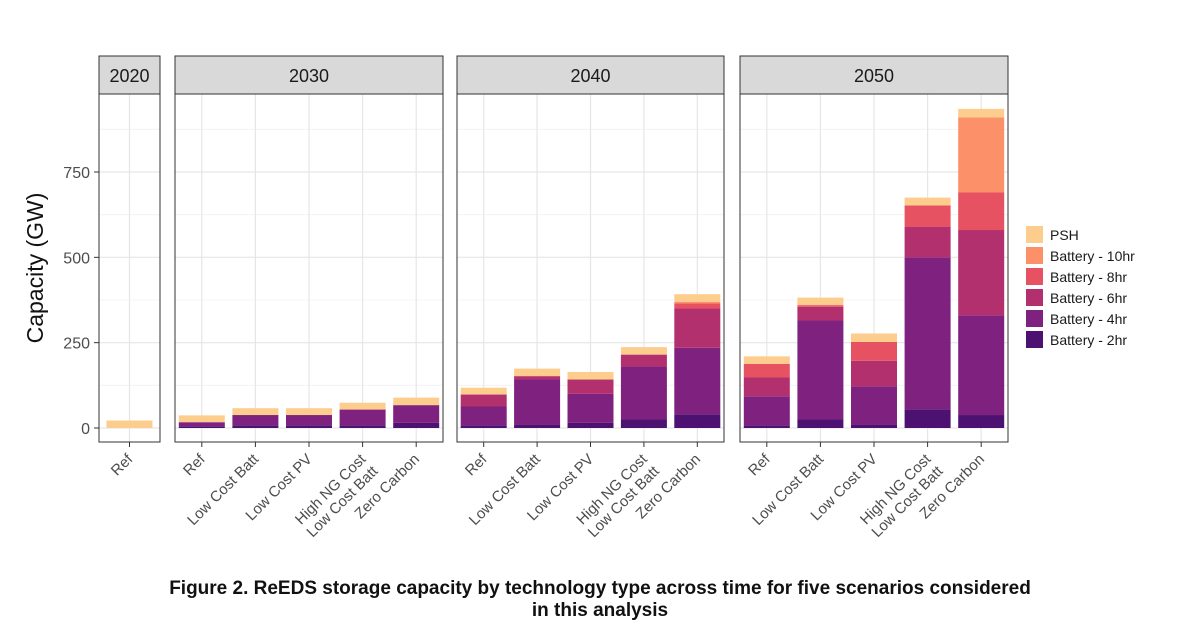  I want to click on y-tick-label: 500, so click(76, 258).